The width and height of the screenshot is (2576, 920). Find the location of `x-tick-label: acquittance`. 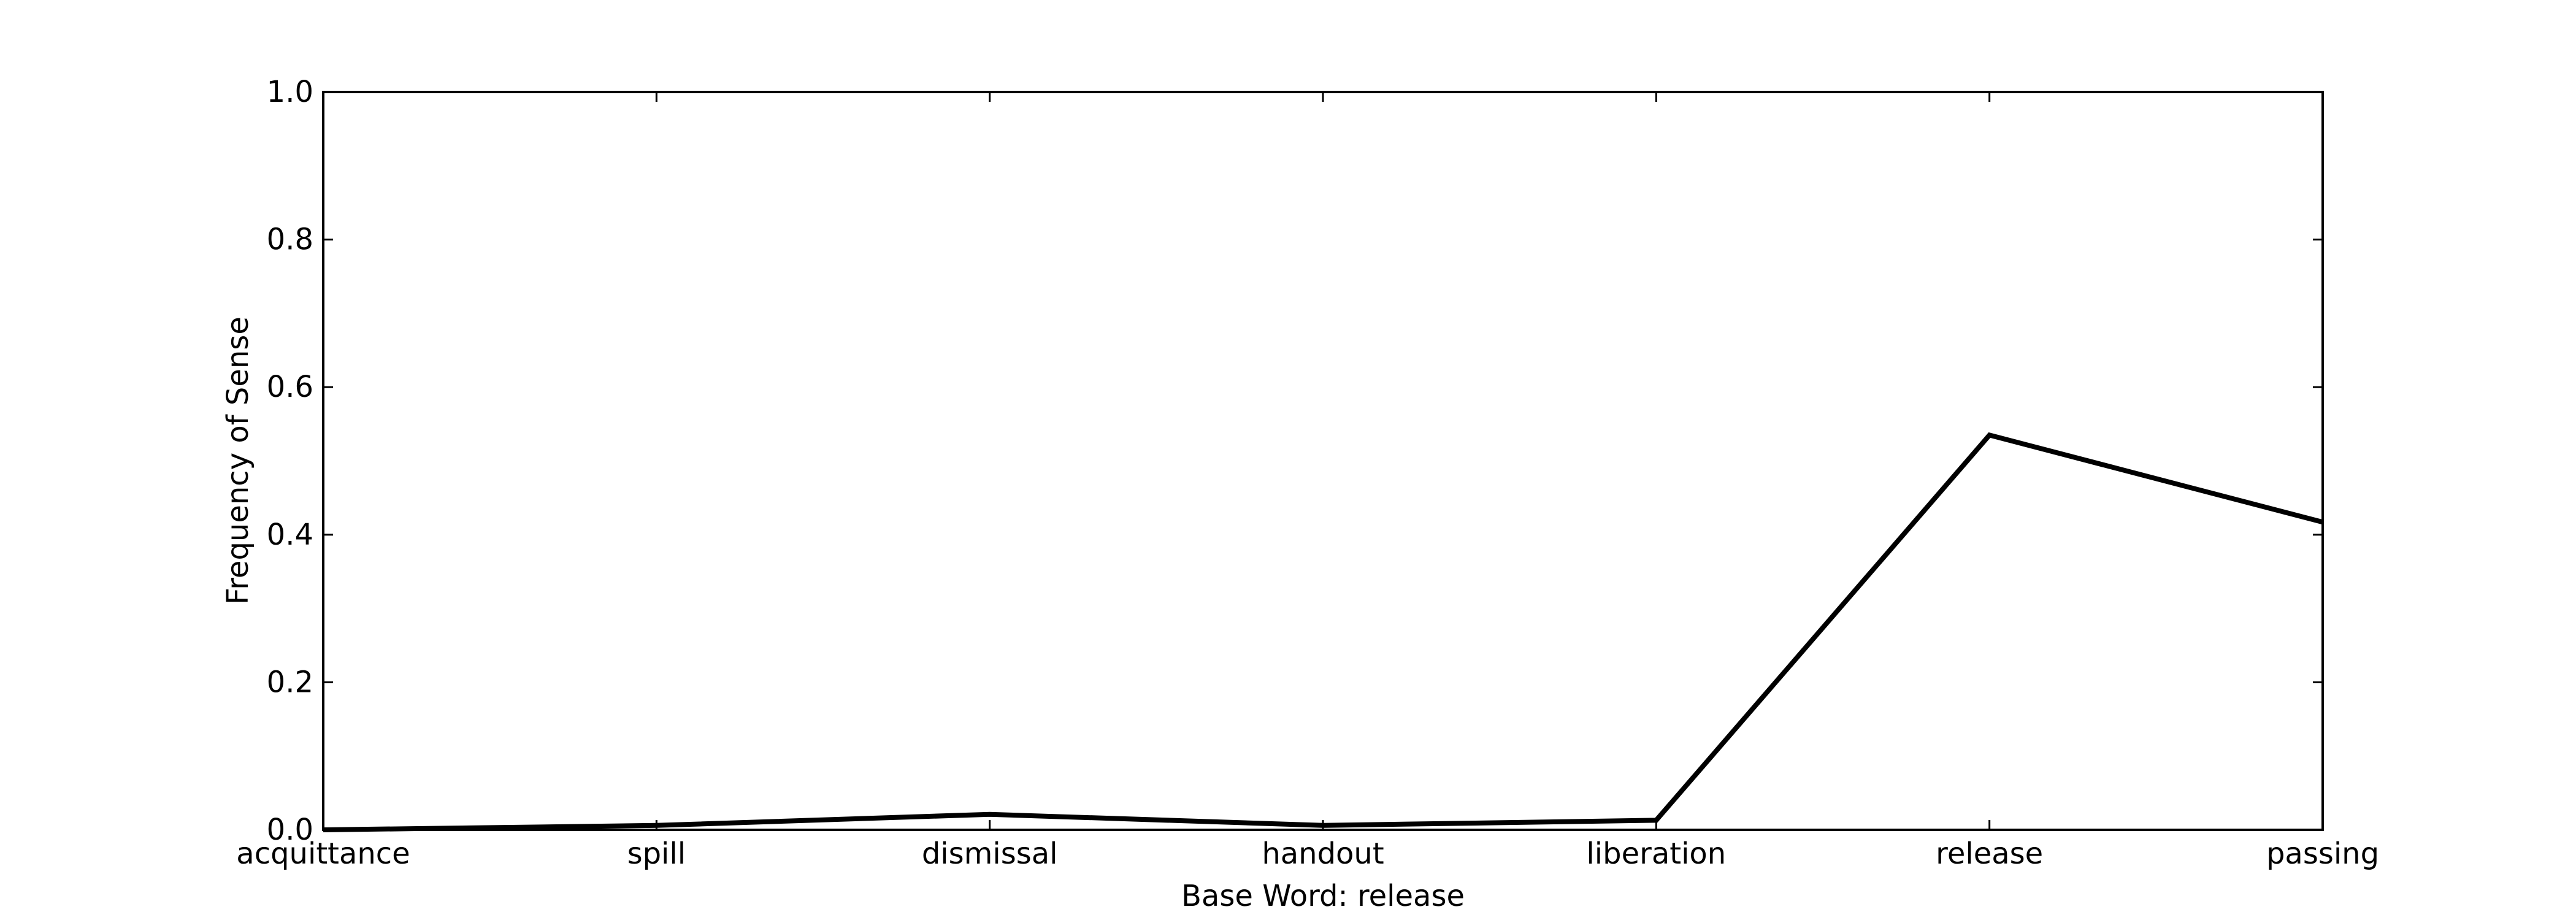

x-tick-label: acquittance is located at coordinates (323, 854).